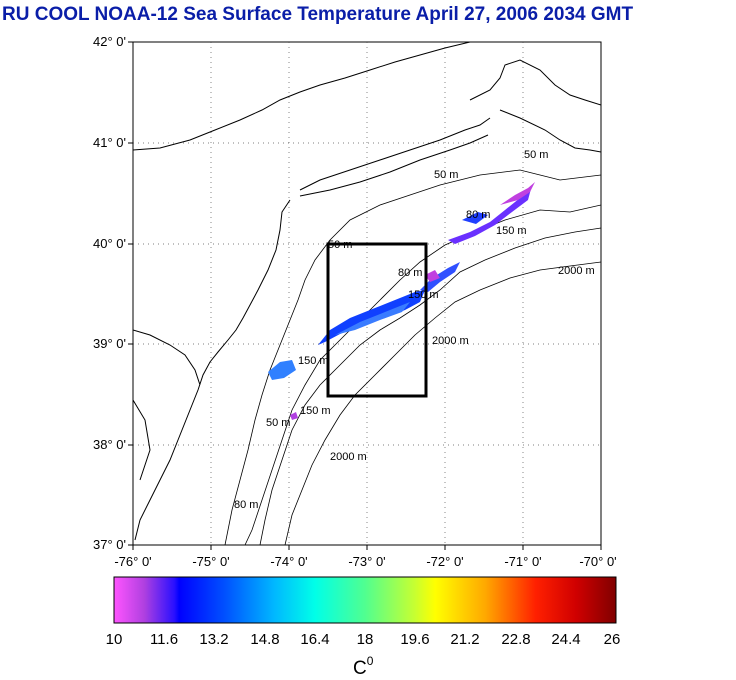 The height and width of the screenshot is (680, 736). Describe the element at coordinates (132, 561) in the screenshot. I see `lon-tick-label: -76° 0'` at that location.